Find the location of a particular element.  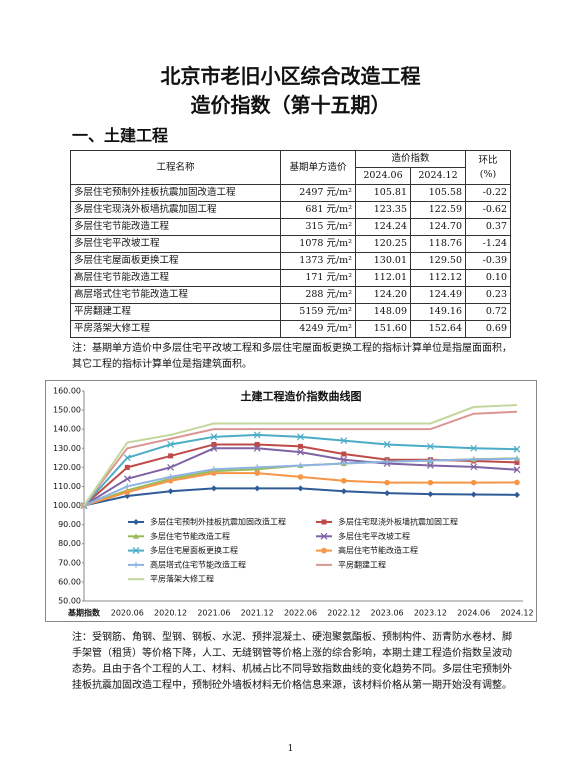

y-tick-label: 150.00 is located at coordinates (67, 410).